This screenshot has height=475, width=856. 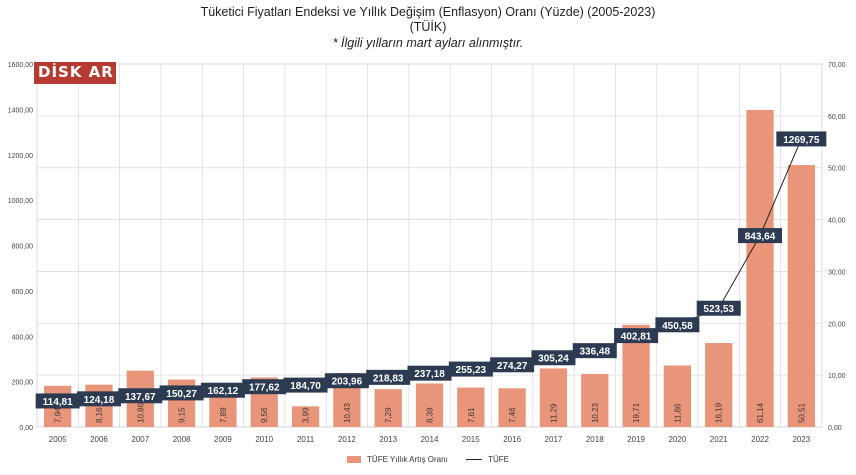 I want to click on bar-value-label: 8,39, so click(x=430, y=415).